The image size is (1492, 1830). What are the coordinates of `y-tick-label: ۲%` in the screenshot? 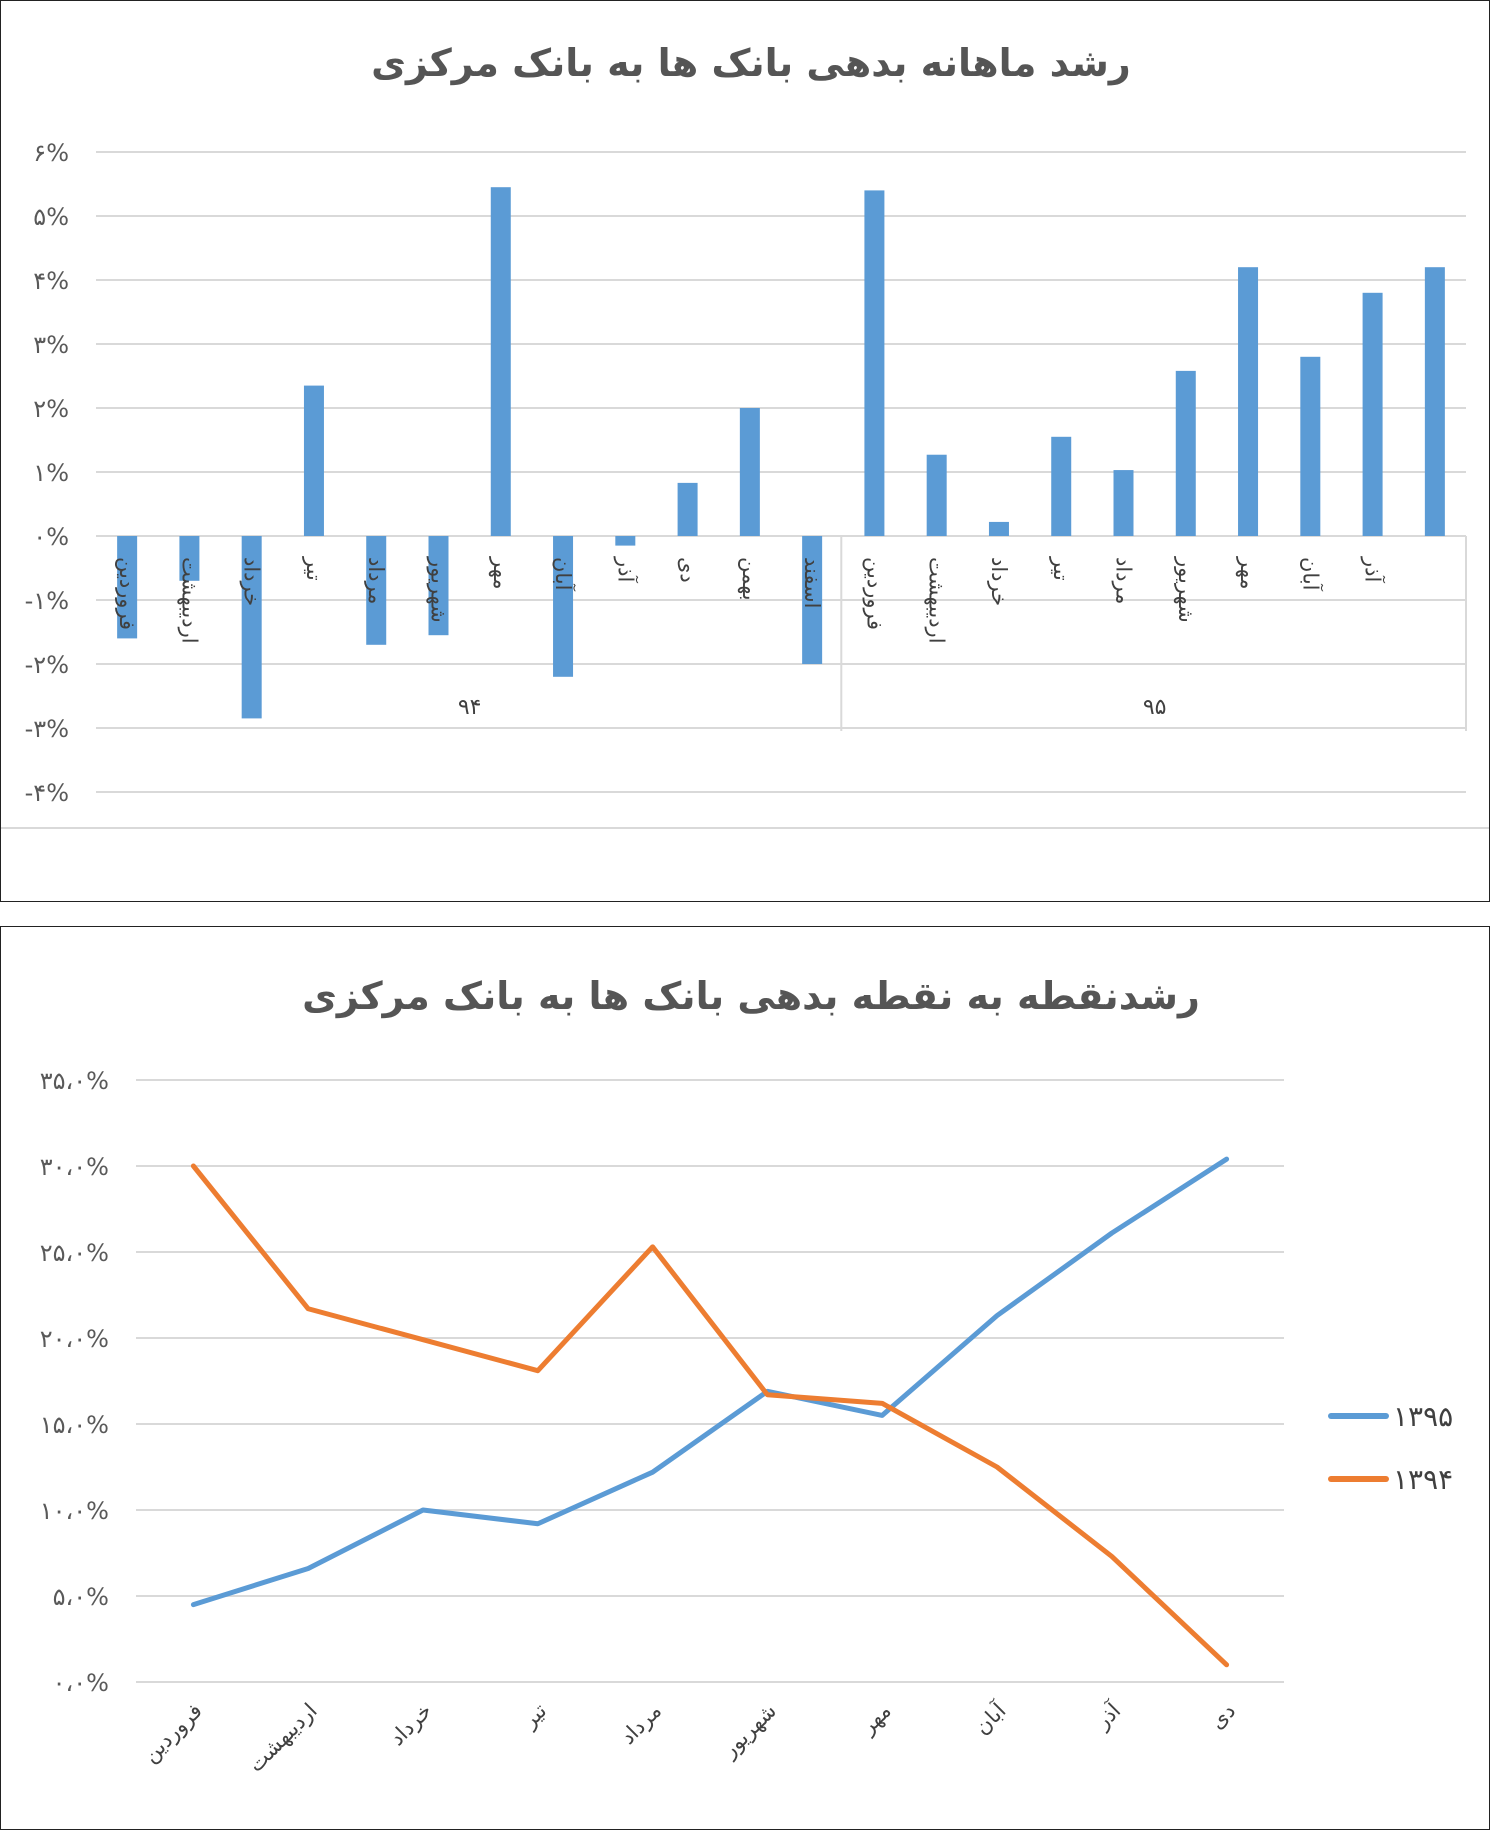 It's located at (51, 409).